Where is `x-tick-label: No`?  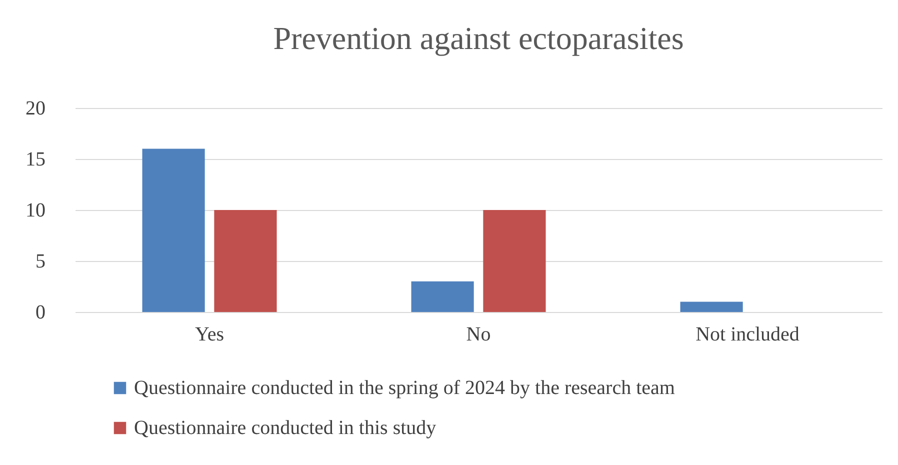 x-tick-label: No is located at coordinates (478, 335).